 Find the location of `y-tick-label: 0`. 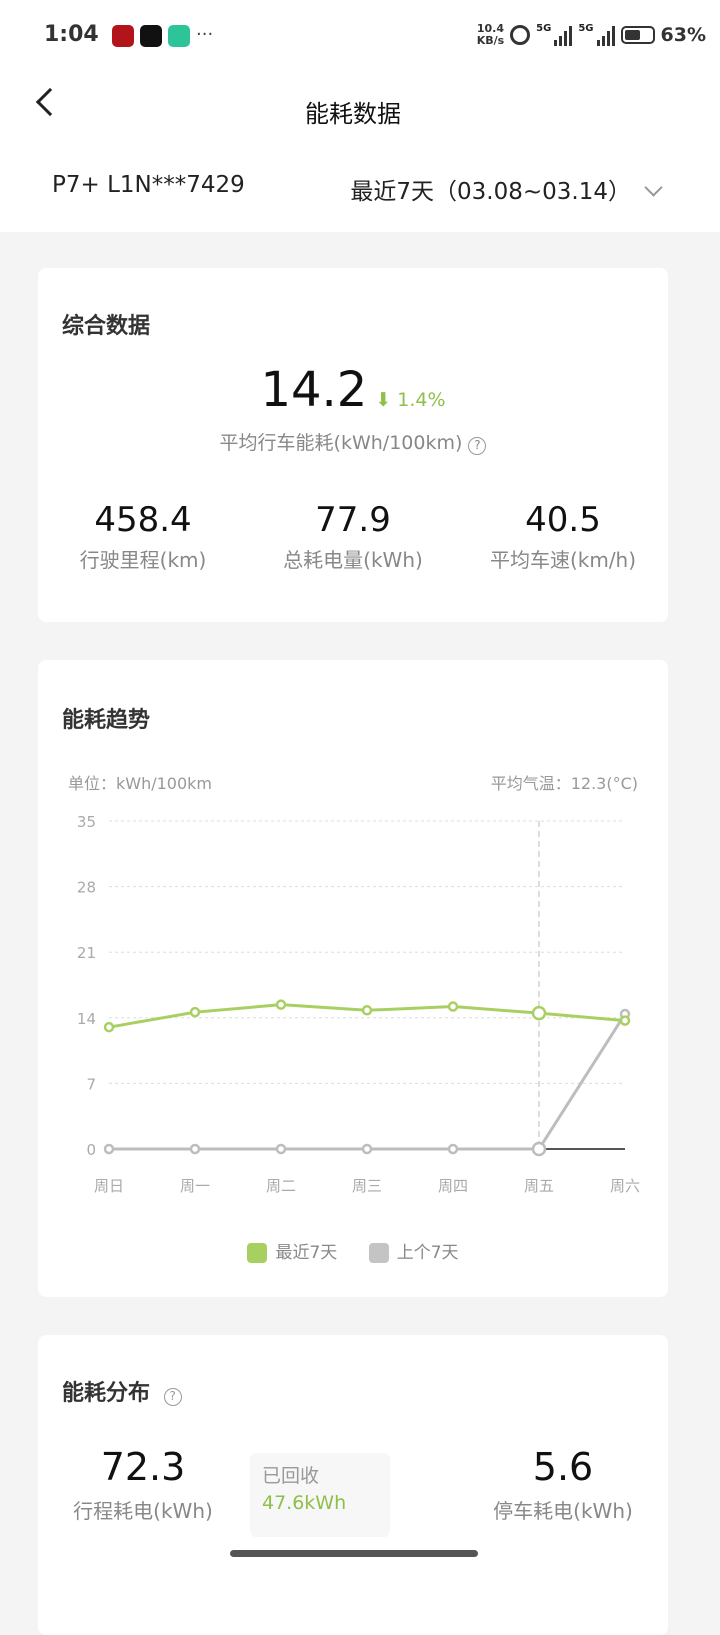

y-tick-label: 0 is located at coordinates (91, 1150).